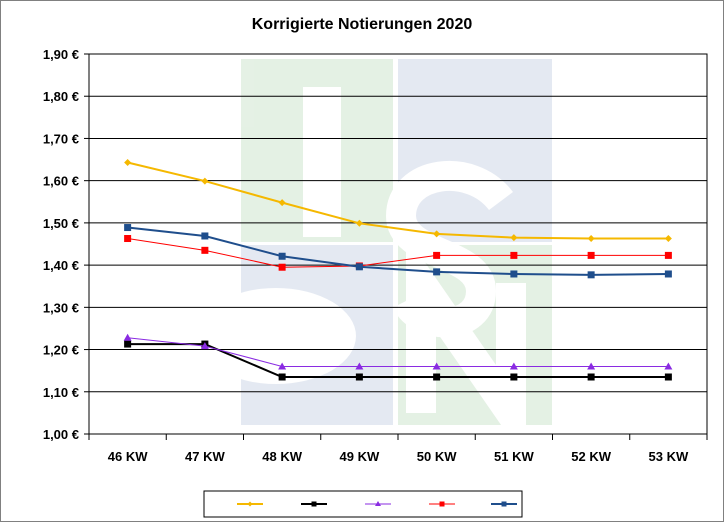  Describe the element at coordinates (437, 456) in the screenshot. I see `x-tick-label: 50 KW` at that location.